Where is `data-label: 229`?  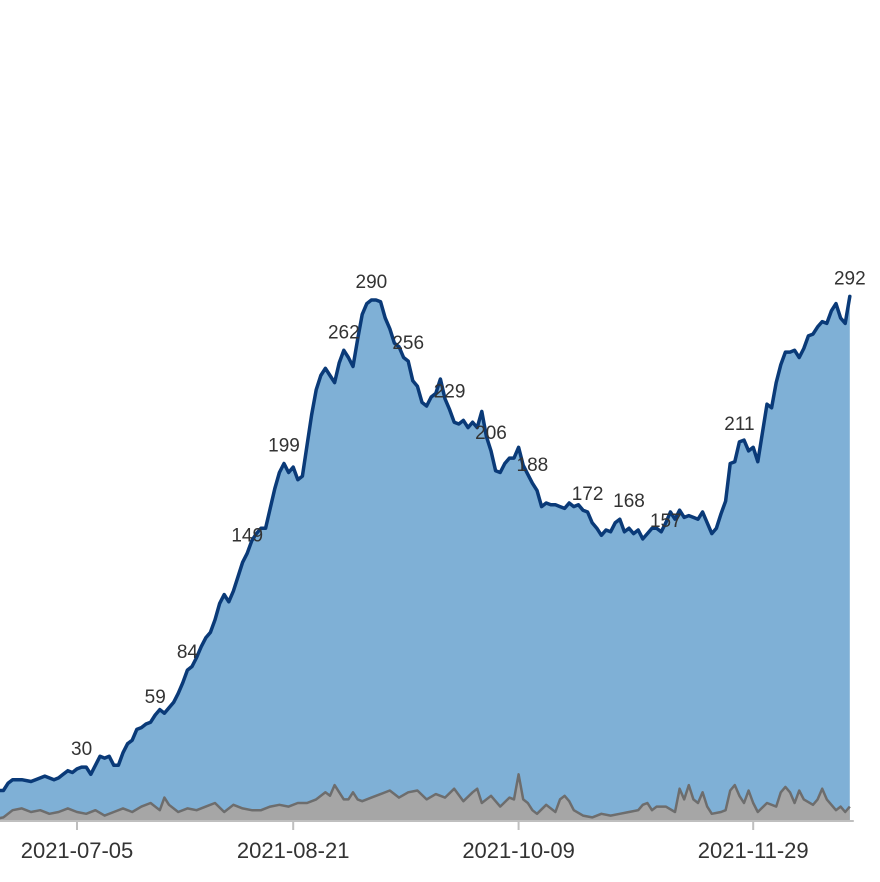 data-label: 229 is located at coordinates (450, 392).